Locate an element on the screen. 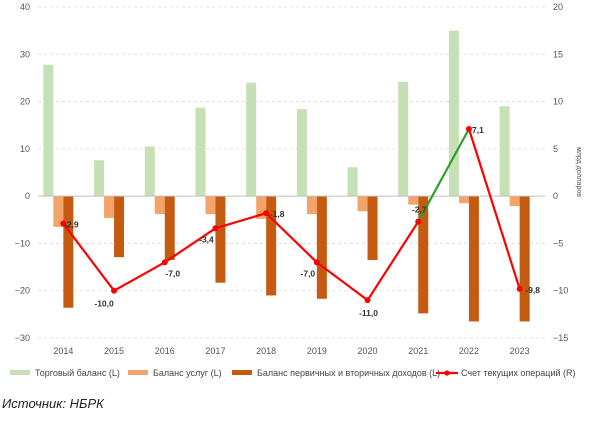 The width and height of the screenshot is (594, 422). data-label: -3,4 is located at coordinates (206, 239).